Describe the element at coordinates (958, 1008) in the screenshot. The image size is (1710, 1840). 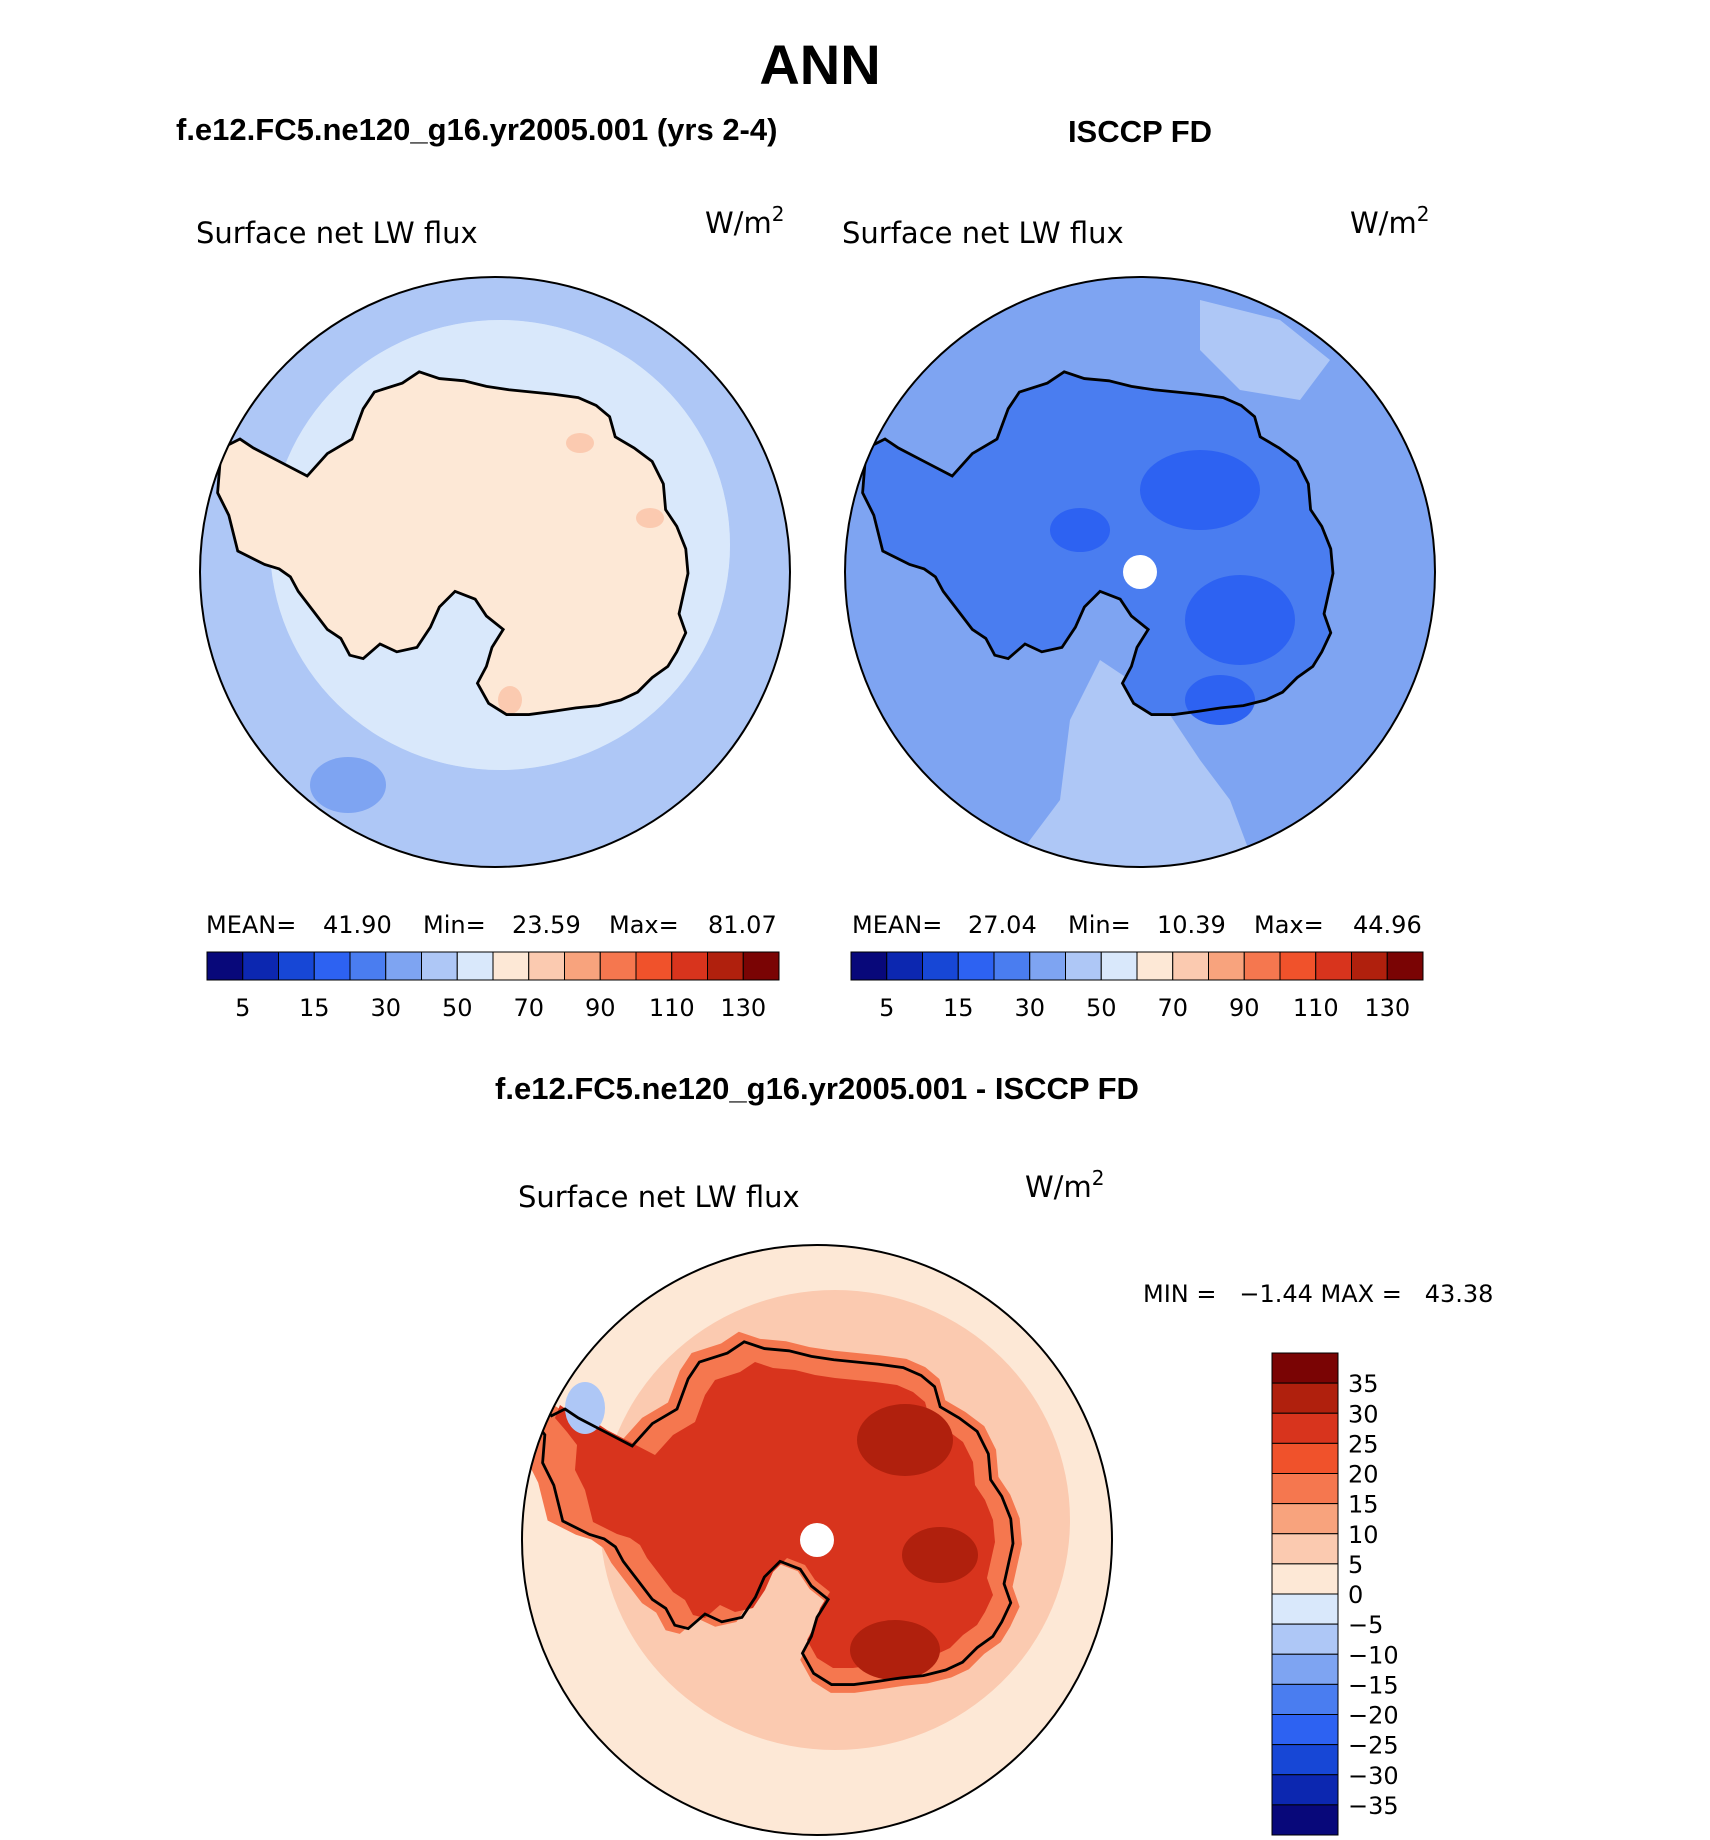
I see `obs-colorbar-tick-label: 15` at that location.